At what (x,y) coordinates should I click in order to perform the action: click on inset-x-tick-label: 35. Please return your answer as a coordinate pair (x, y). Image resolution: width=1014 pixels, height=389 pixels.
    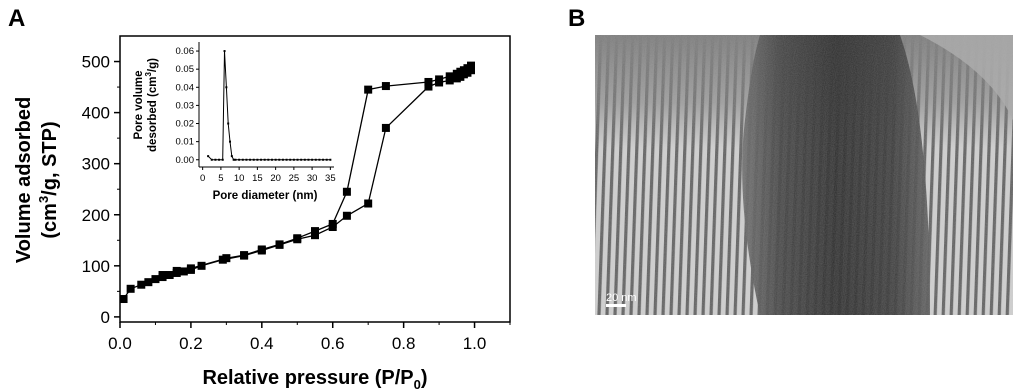
    Looking at the image, I should click on (330, 178).